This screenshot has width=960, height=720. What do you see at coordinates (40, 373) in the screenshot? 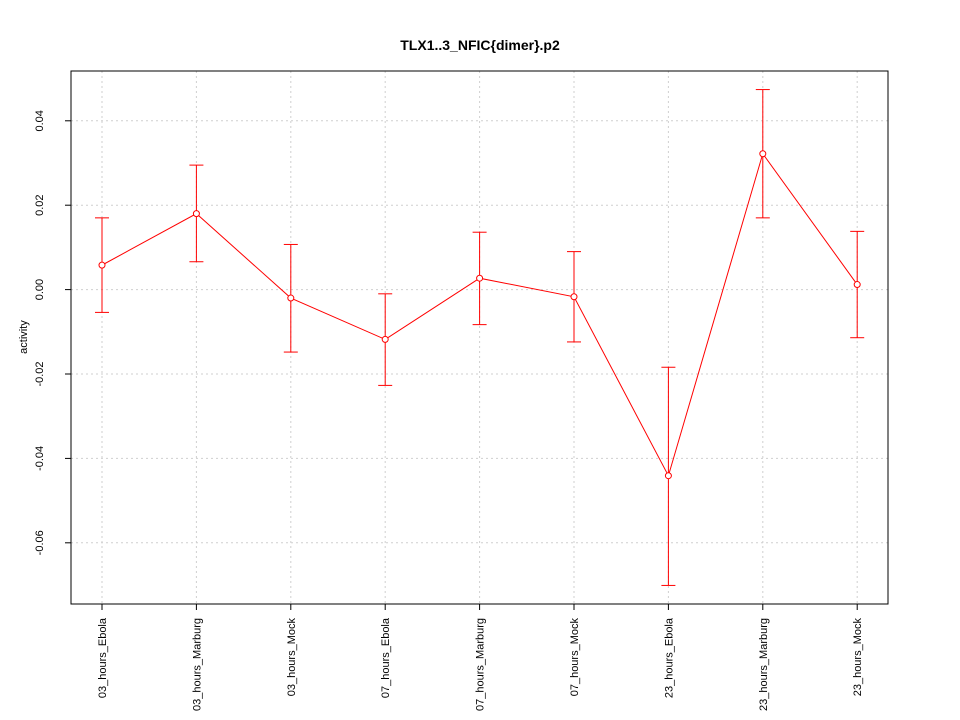
I see `y-tick-label: -0.02` at bounding box center [40, 373].